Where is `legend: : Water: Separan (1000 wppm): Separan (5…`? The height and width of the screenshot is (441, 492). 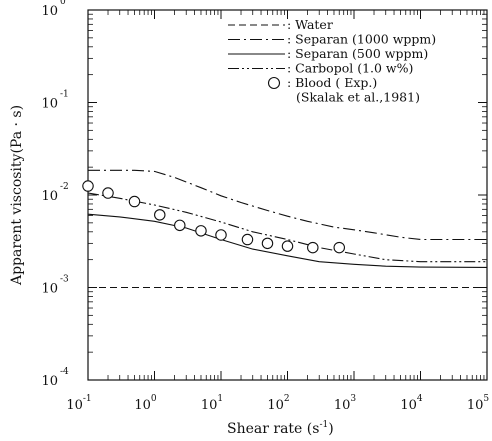 legend: : Water: Separan (1000 wppm): Separan (5… is located at coordinates (332, 61).